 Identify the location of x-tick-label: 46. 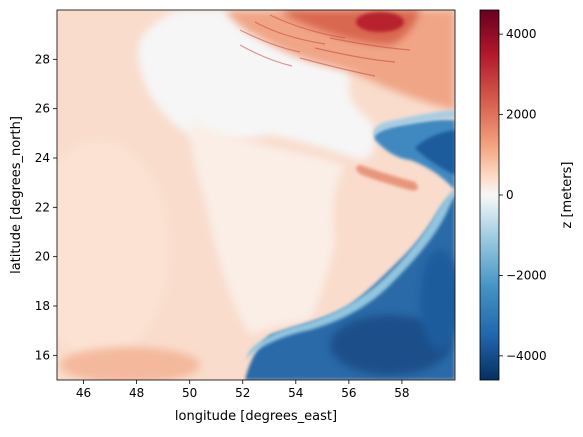
(83, 393).